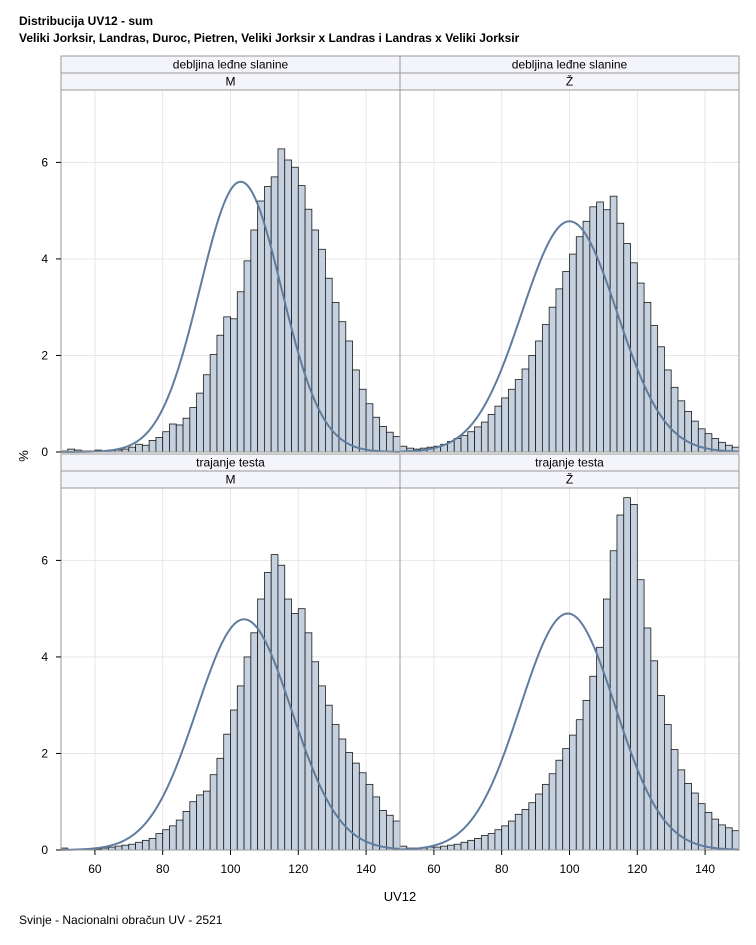  I want to click on panel-row-label: debljina leđne slanine, so click(231, 65).